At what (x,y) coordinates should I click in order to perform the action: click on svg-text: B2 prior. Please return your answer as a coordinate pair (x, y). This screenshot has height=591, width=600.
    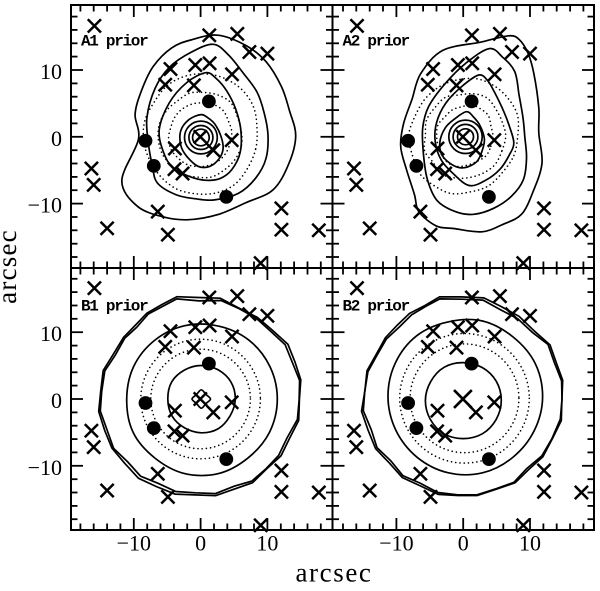
    Looking at the image, I should click on (376, 307).